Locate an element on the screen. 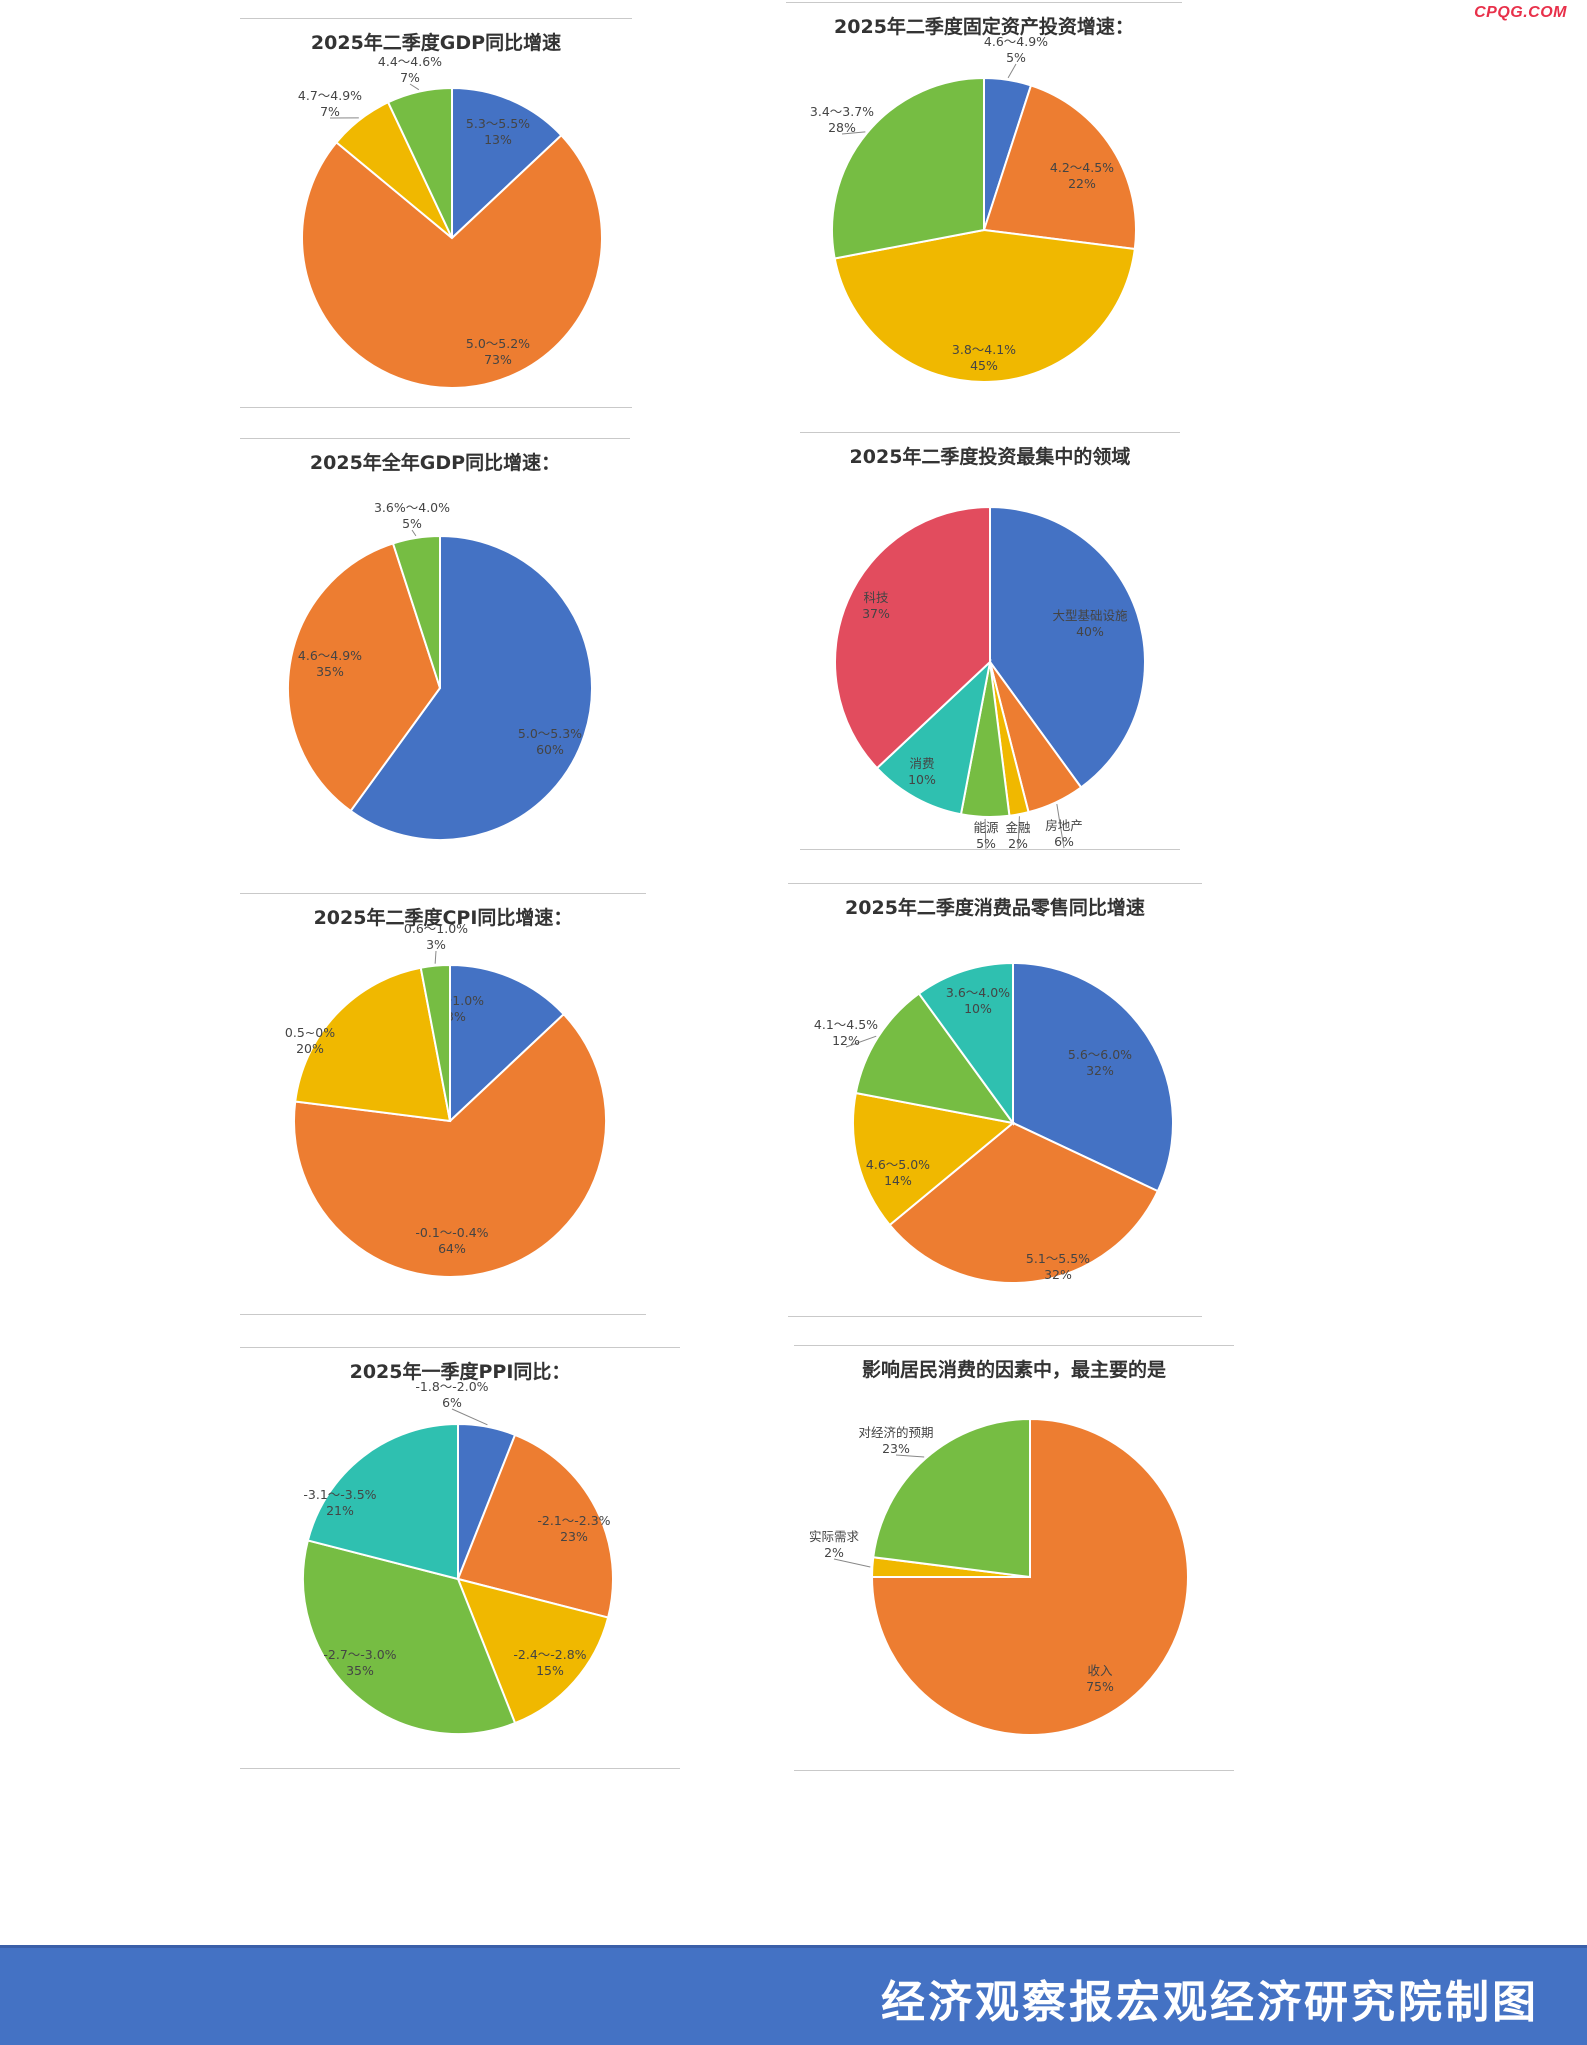 The width and height of the screenshot is (1587, 2045). chart-title: 2025年全年GDP同比增速： is located at coordinates (435, 463).